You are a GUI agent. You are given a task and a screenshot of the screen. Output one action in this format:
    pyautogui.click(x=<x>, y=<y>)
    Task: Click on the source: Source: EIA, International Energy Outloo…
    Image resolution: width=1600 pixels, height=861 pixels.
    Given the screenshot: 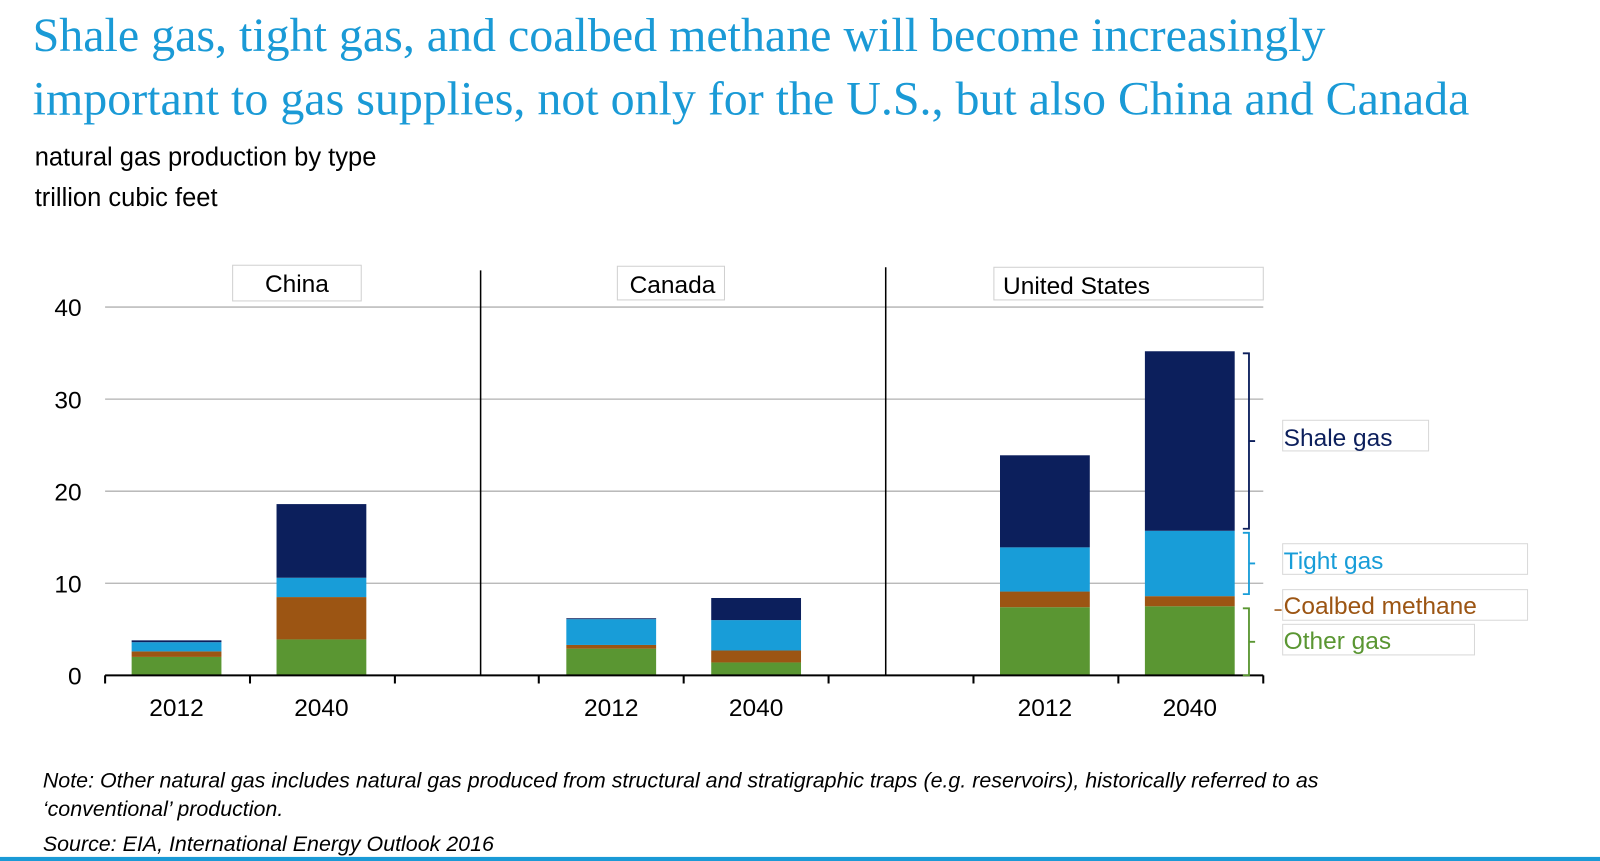 What is the action you would take?
    pyautogui.click(x=268, y=844)
    